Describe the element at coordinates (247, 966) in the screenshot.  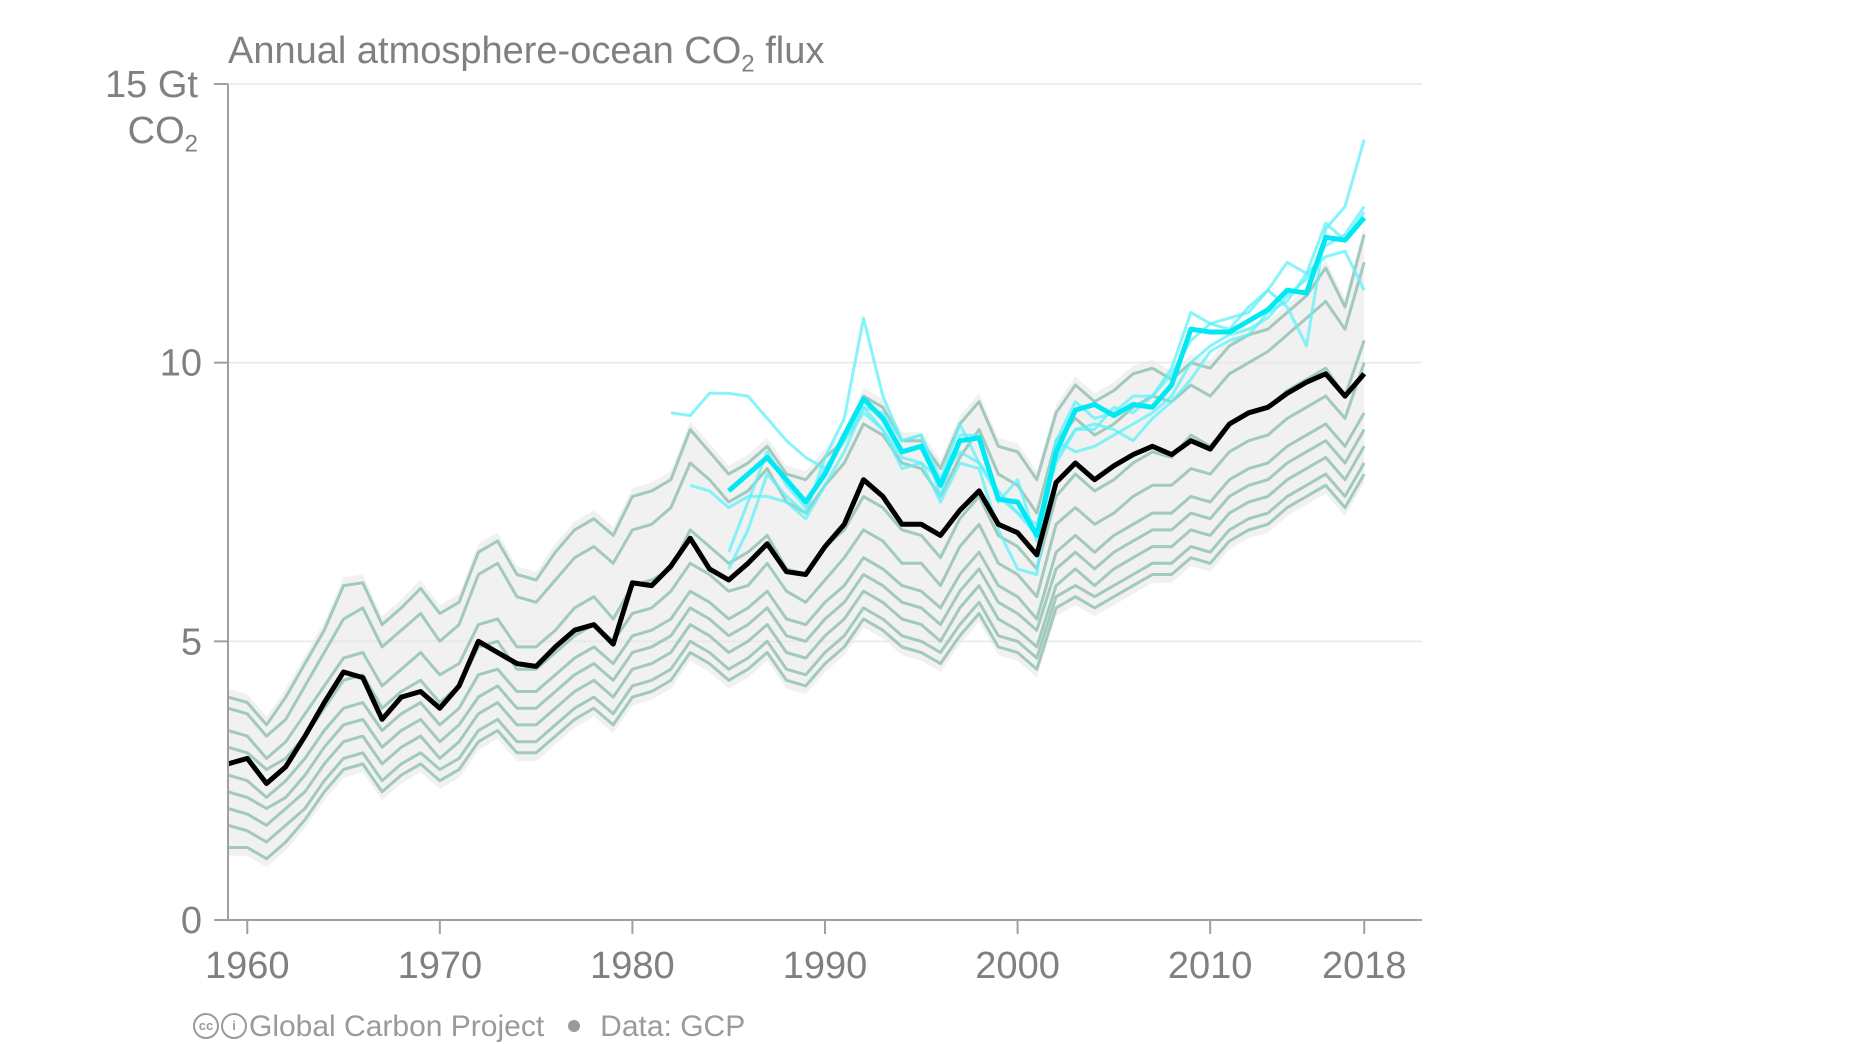
I see `x-tick-label-1960: 1960` at that location.